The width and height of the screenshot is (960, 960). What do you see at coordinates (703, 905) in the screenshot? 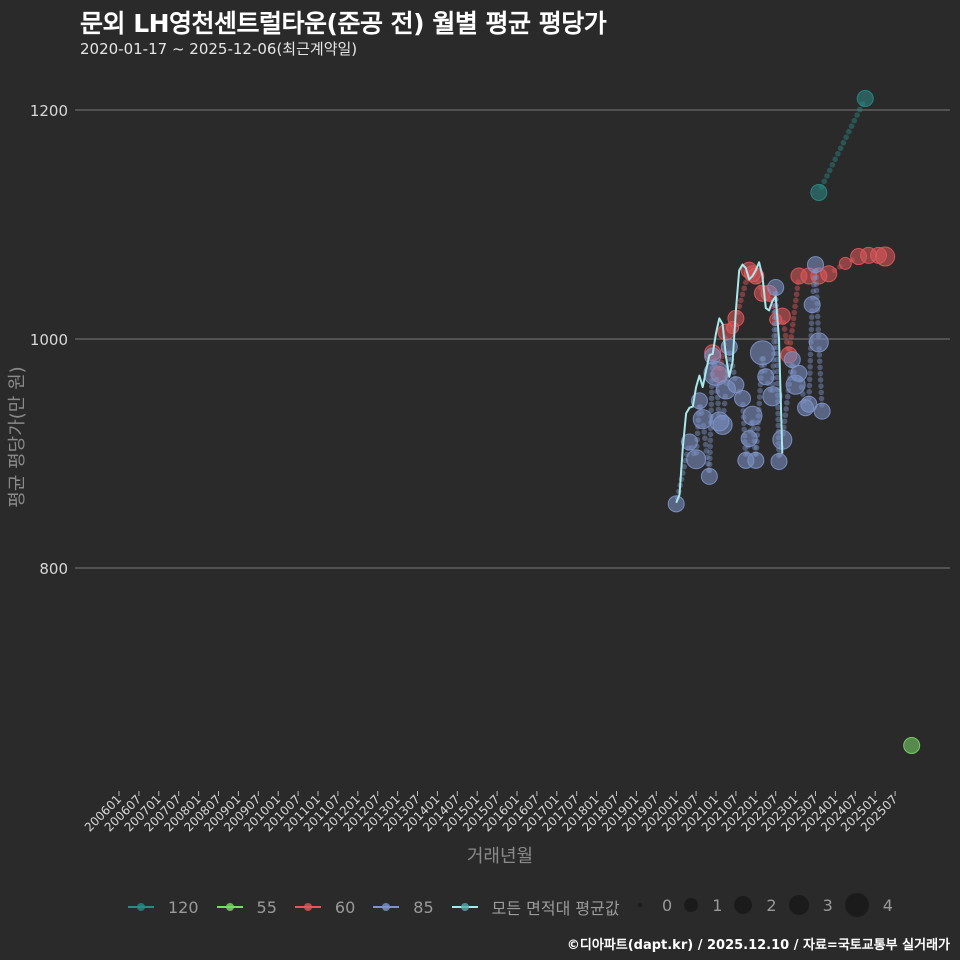
I see `size-legend-item: 1` at bounding box center [703, 905].